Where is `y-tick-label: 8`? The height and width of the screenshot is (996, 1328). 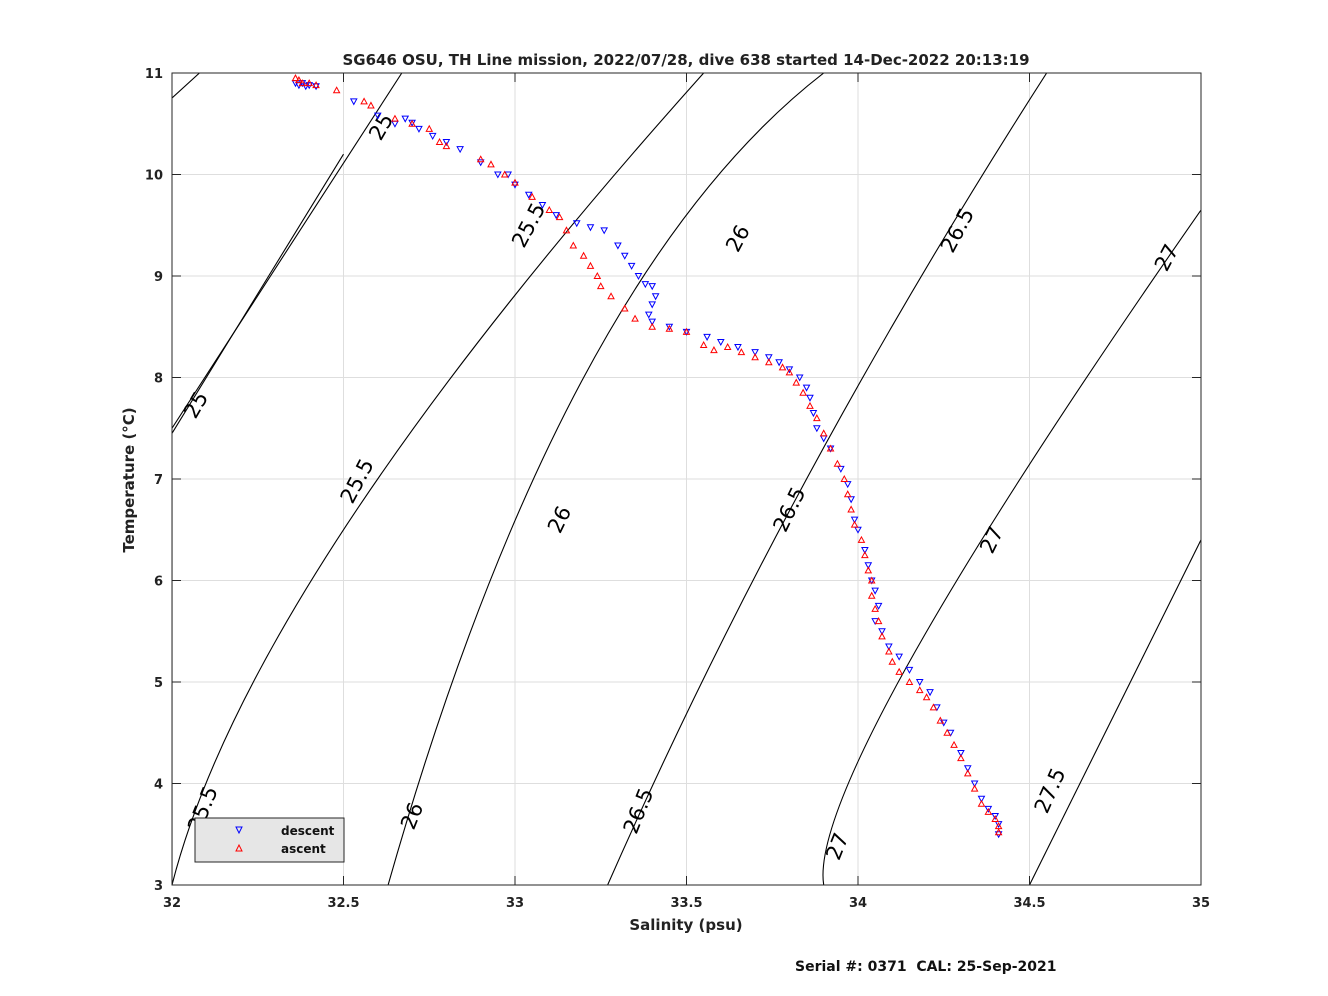
y-tick-label: 8 is located at coordinates (158, 379).